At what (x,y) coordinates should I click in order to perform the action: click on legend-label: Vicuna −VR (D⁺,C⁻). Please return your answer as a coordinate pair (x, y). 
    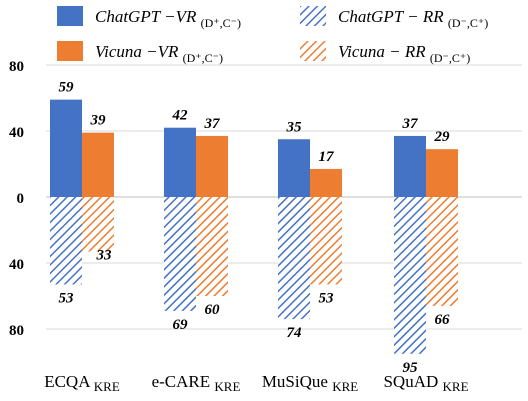
    Looking at the image, I should click on (159, 53).